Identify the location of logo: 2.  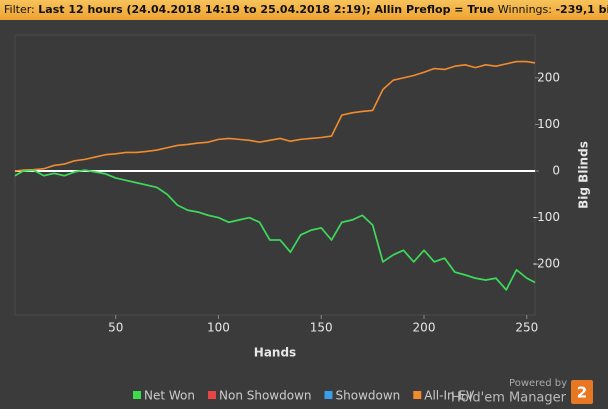
(582, 393).